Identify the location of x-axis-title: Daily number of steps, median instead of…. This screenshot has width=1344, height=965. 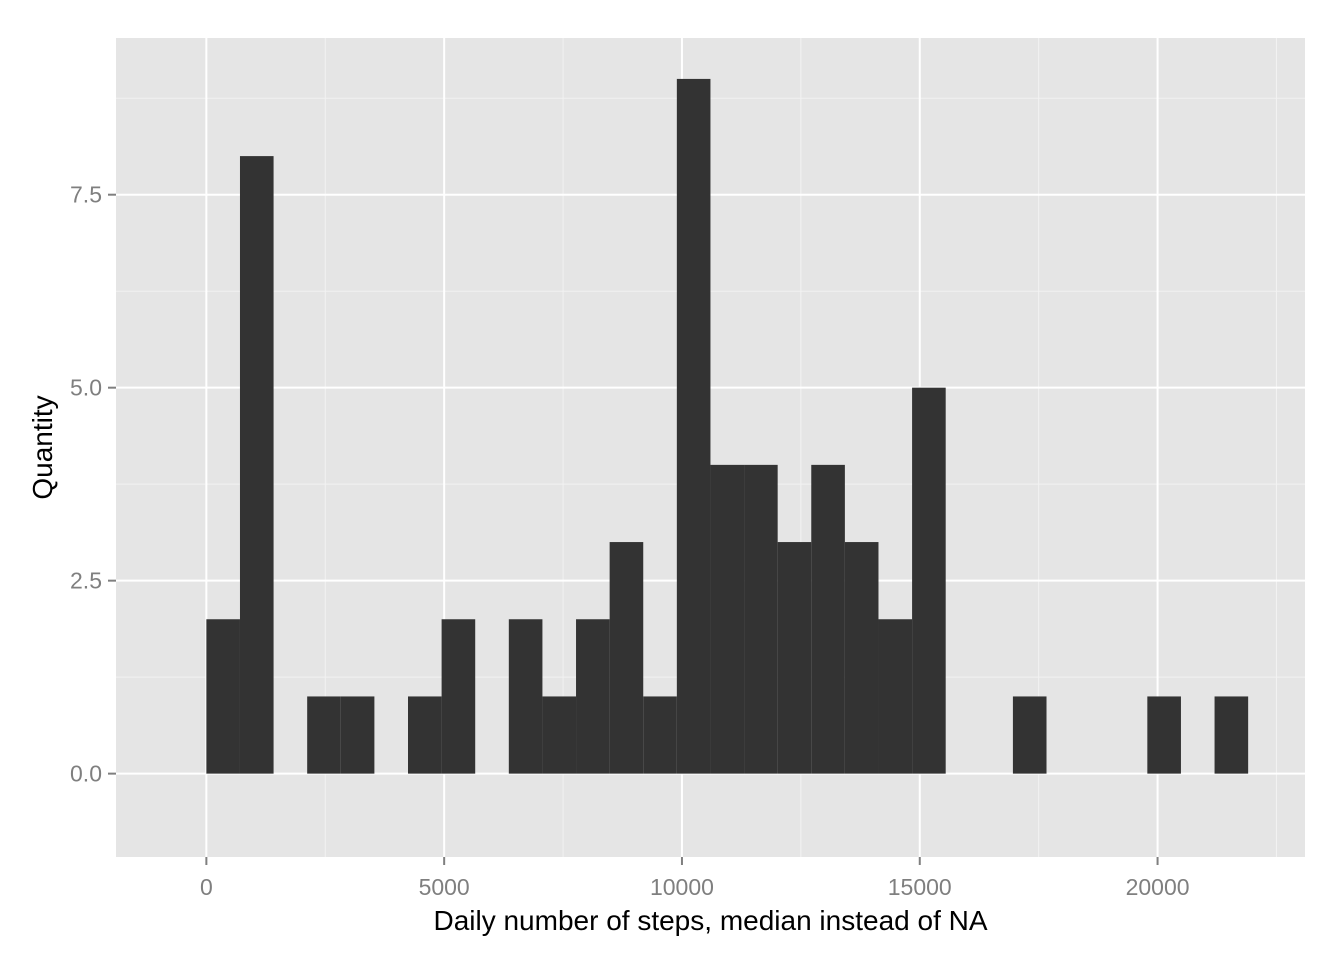
(710, 920).